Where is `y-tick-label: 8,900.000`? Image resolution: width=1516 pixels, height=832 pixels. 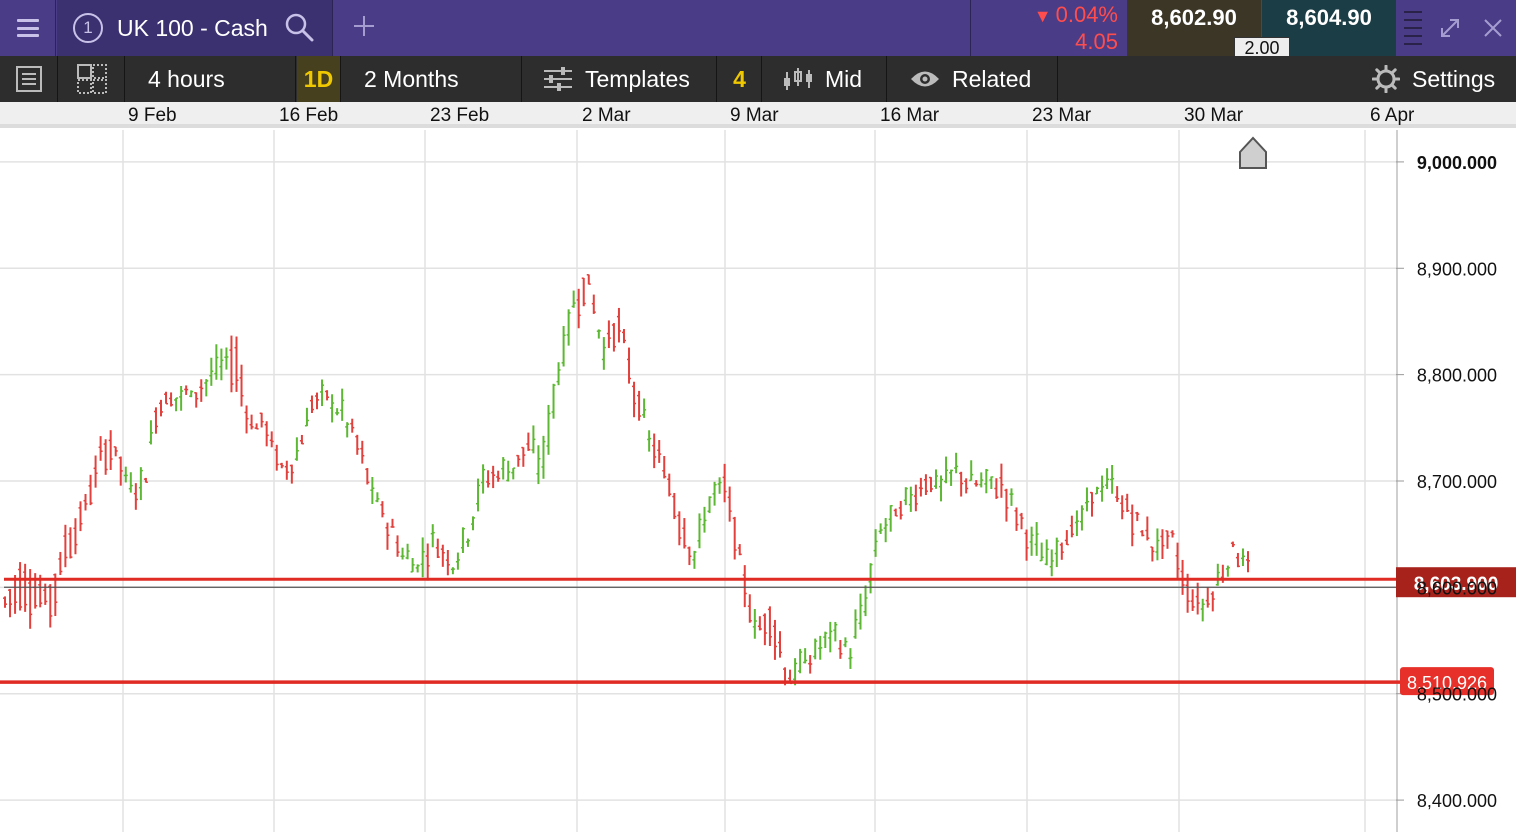
y-tick-label: 8,900.000 is located at coordinates (1457, 269).